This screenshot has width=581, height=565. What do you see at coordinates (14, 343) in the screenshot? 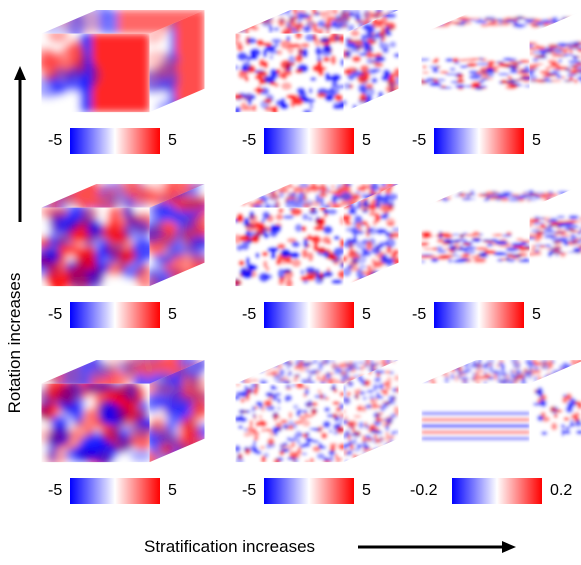
I see `rotation-axis-label: Rotation increases` at bounding box center [14, 343].